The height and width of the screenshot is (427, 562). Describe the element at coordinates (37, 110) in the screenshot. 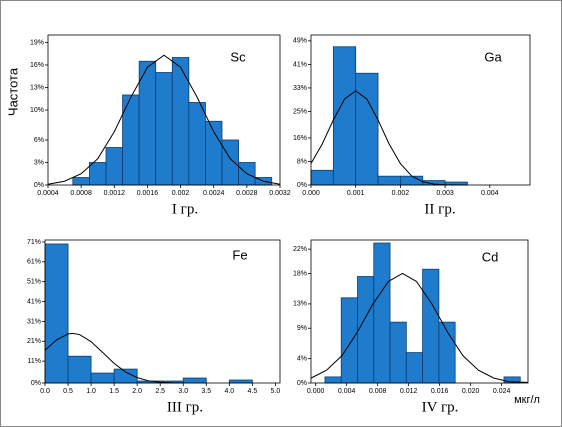

I see `y-tick-label: 10%` at that location.